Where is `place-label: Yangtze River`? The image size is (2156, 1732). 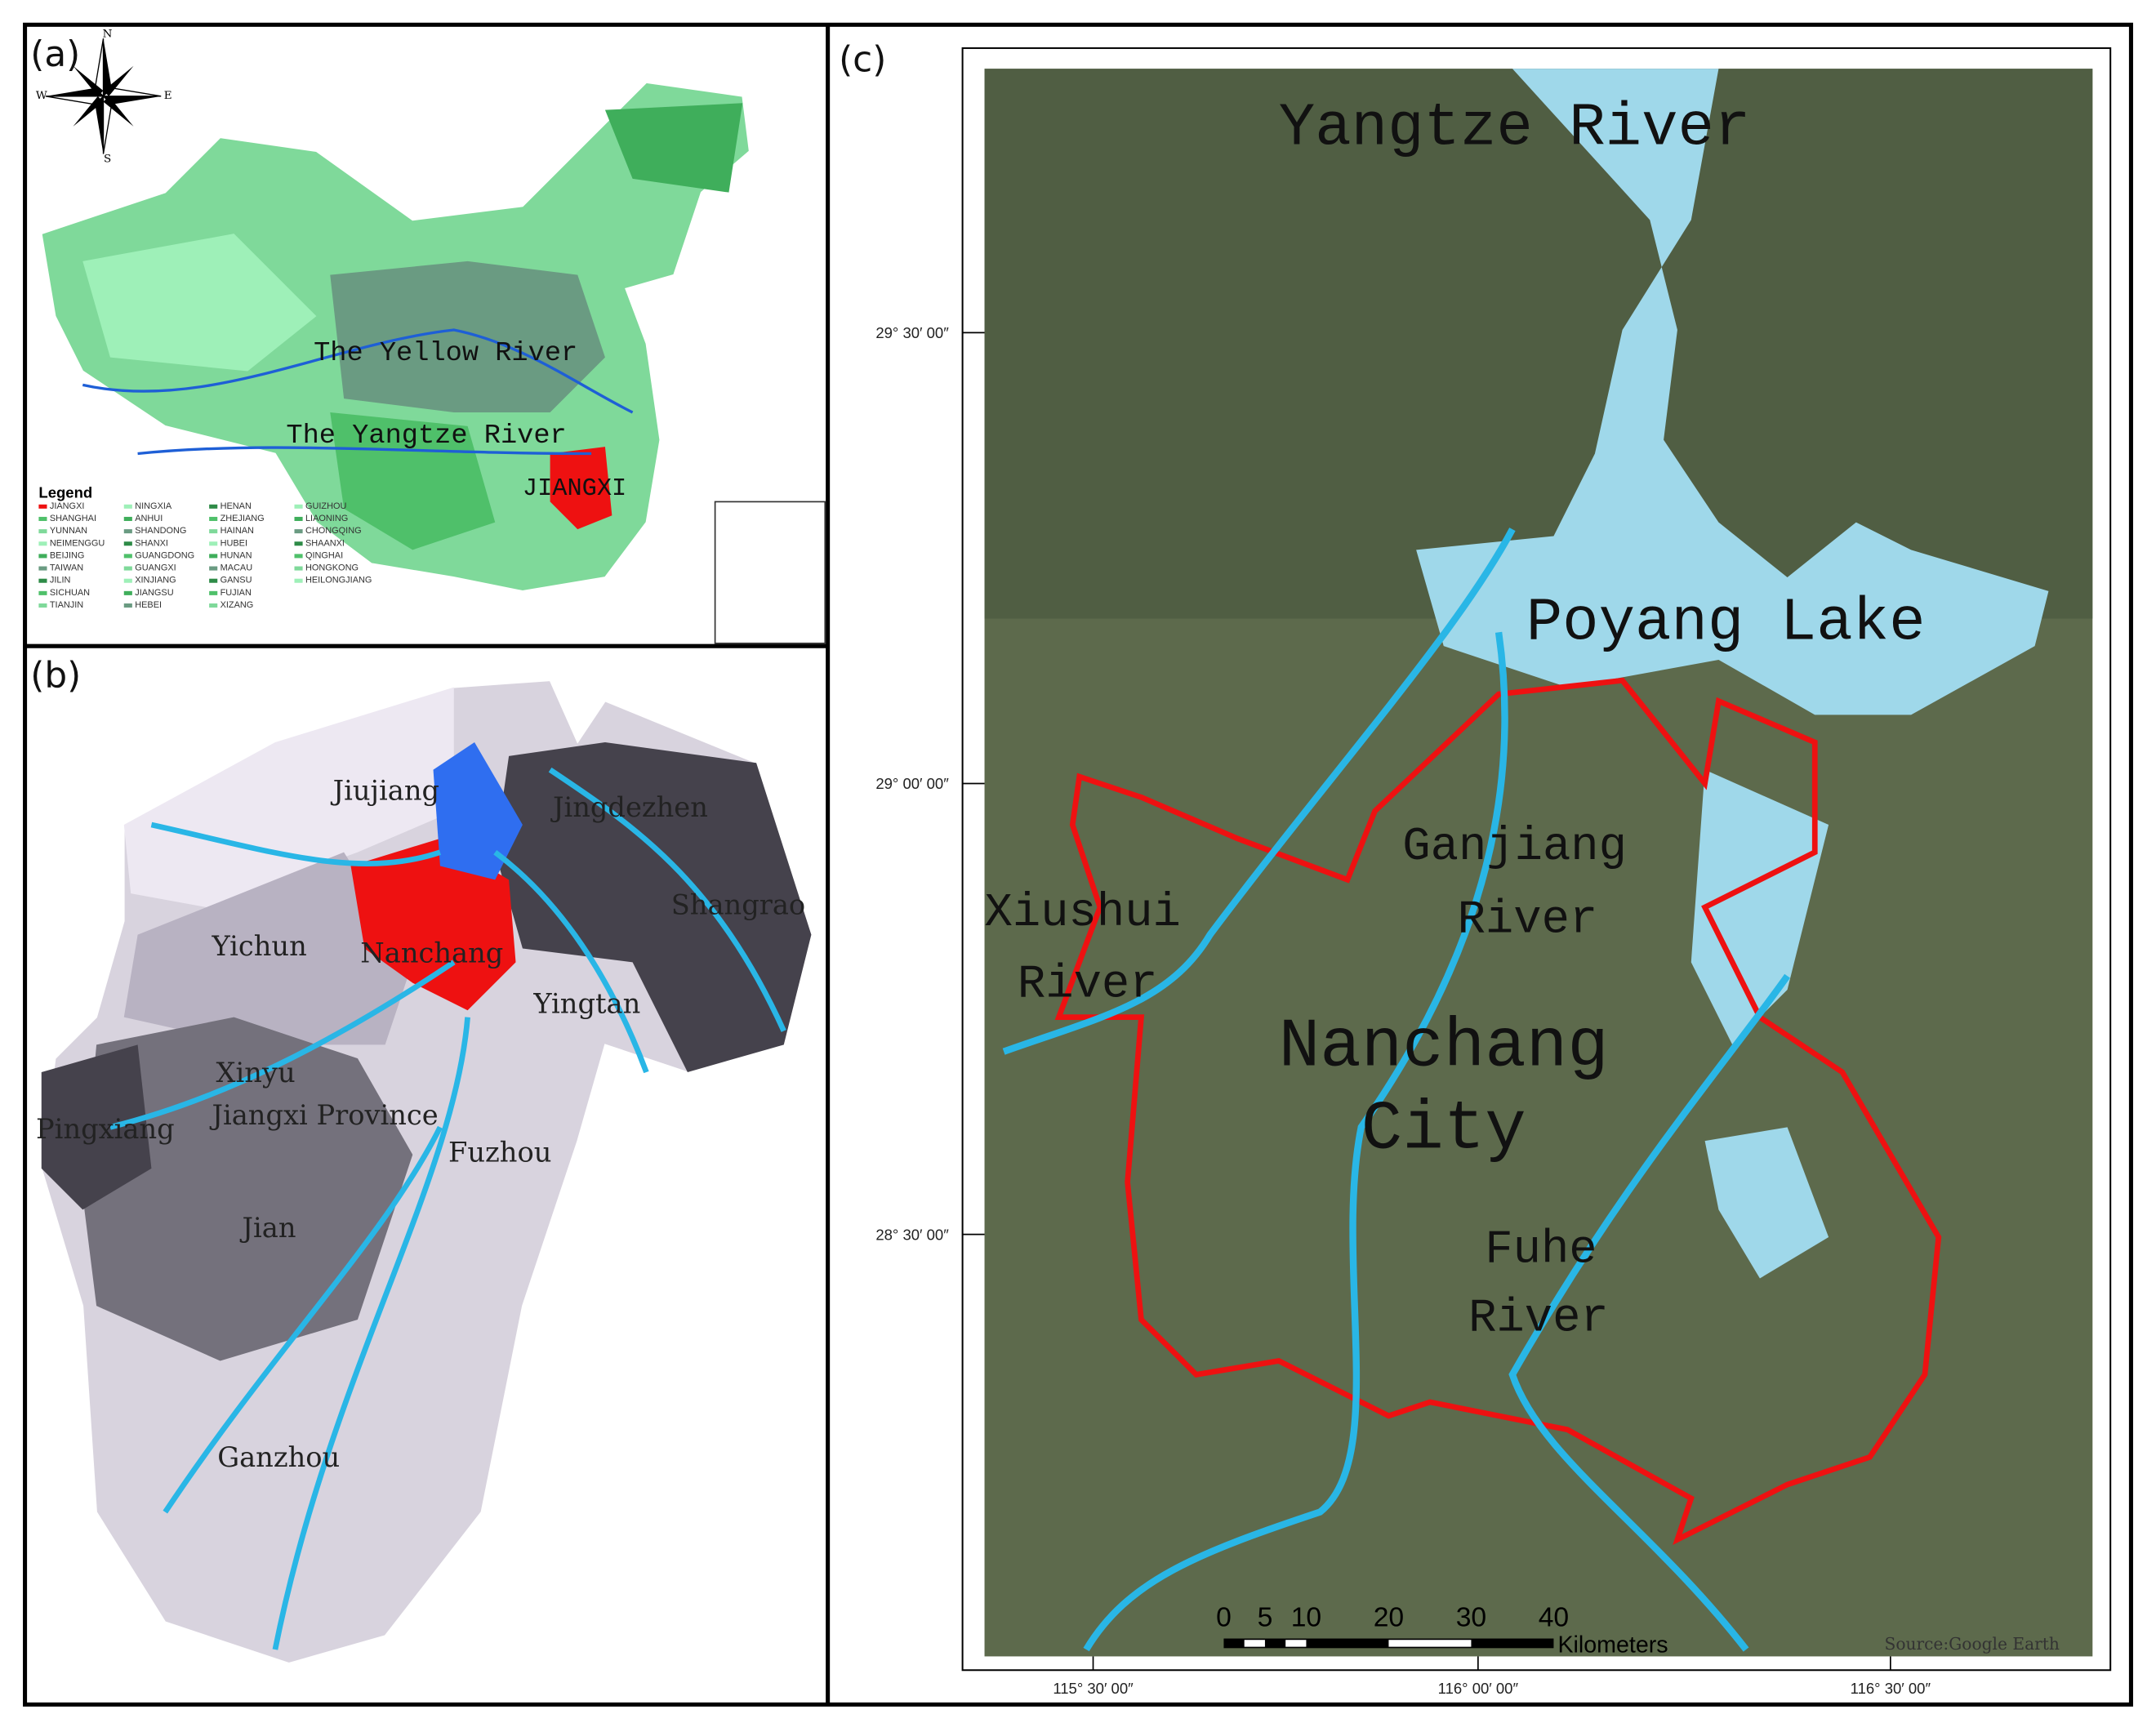
place-label: Yangtze River is located at coordinates (1515, 129).